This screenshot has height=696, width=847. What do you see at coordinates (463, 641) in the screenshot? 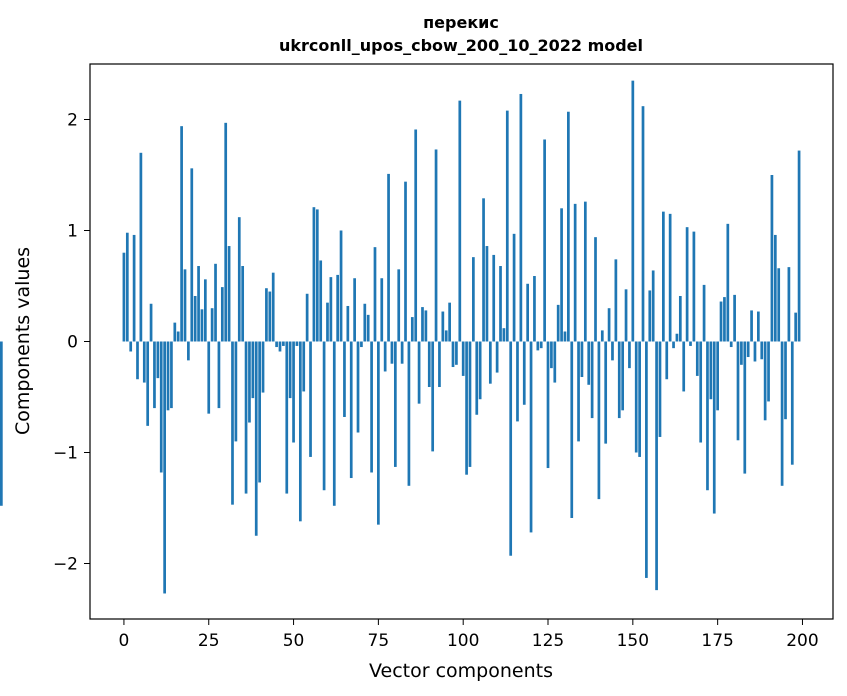
I see `x-tick-label: 100` at bounding box center [463, 641].